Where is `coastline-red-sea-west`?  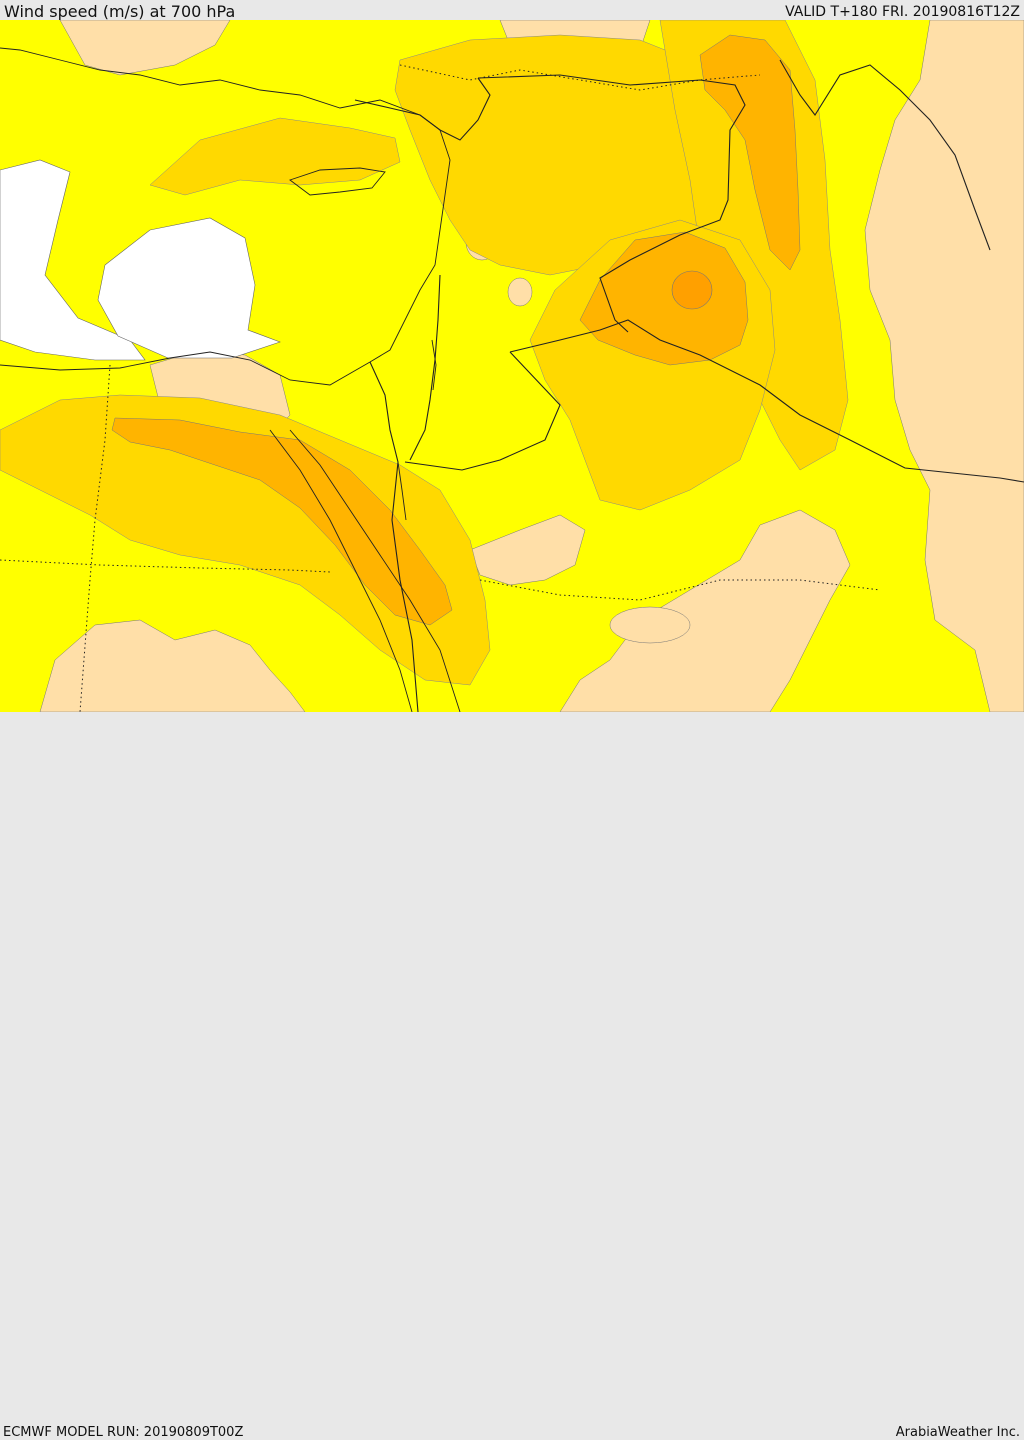 coastline-red-sea-west is located at coordinates (341, 570).